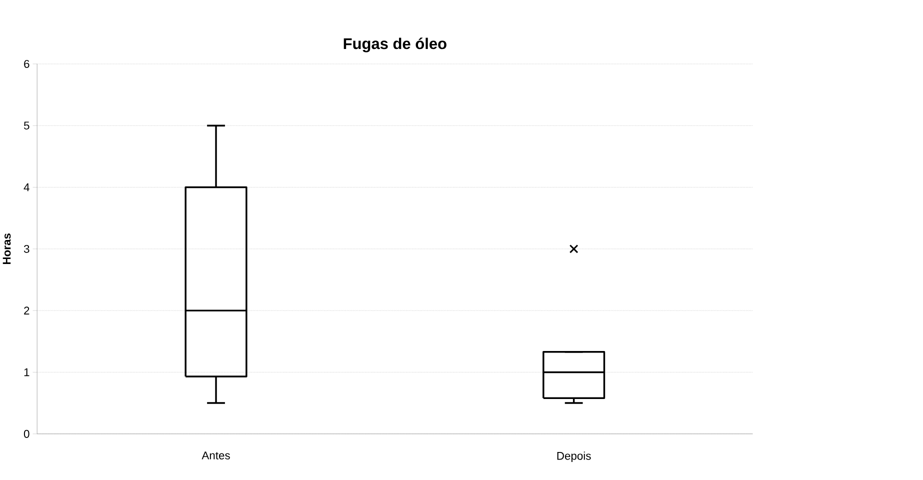 This screenshot has width=923, height=480. Describe the element at coordinates (27, 64) in the screenshot. I see `y-tick-label: 6` at that location.